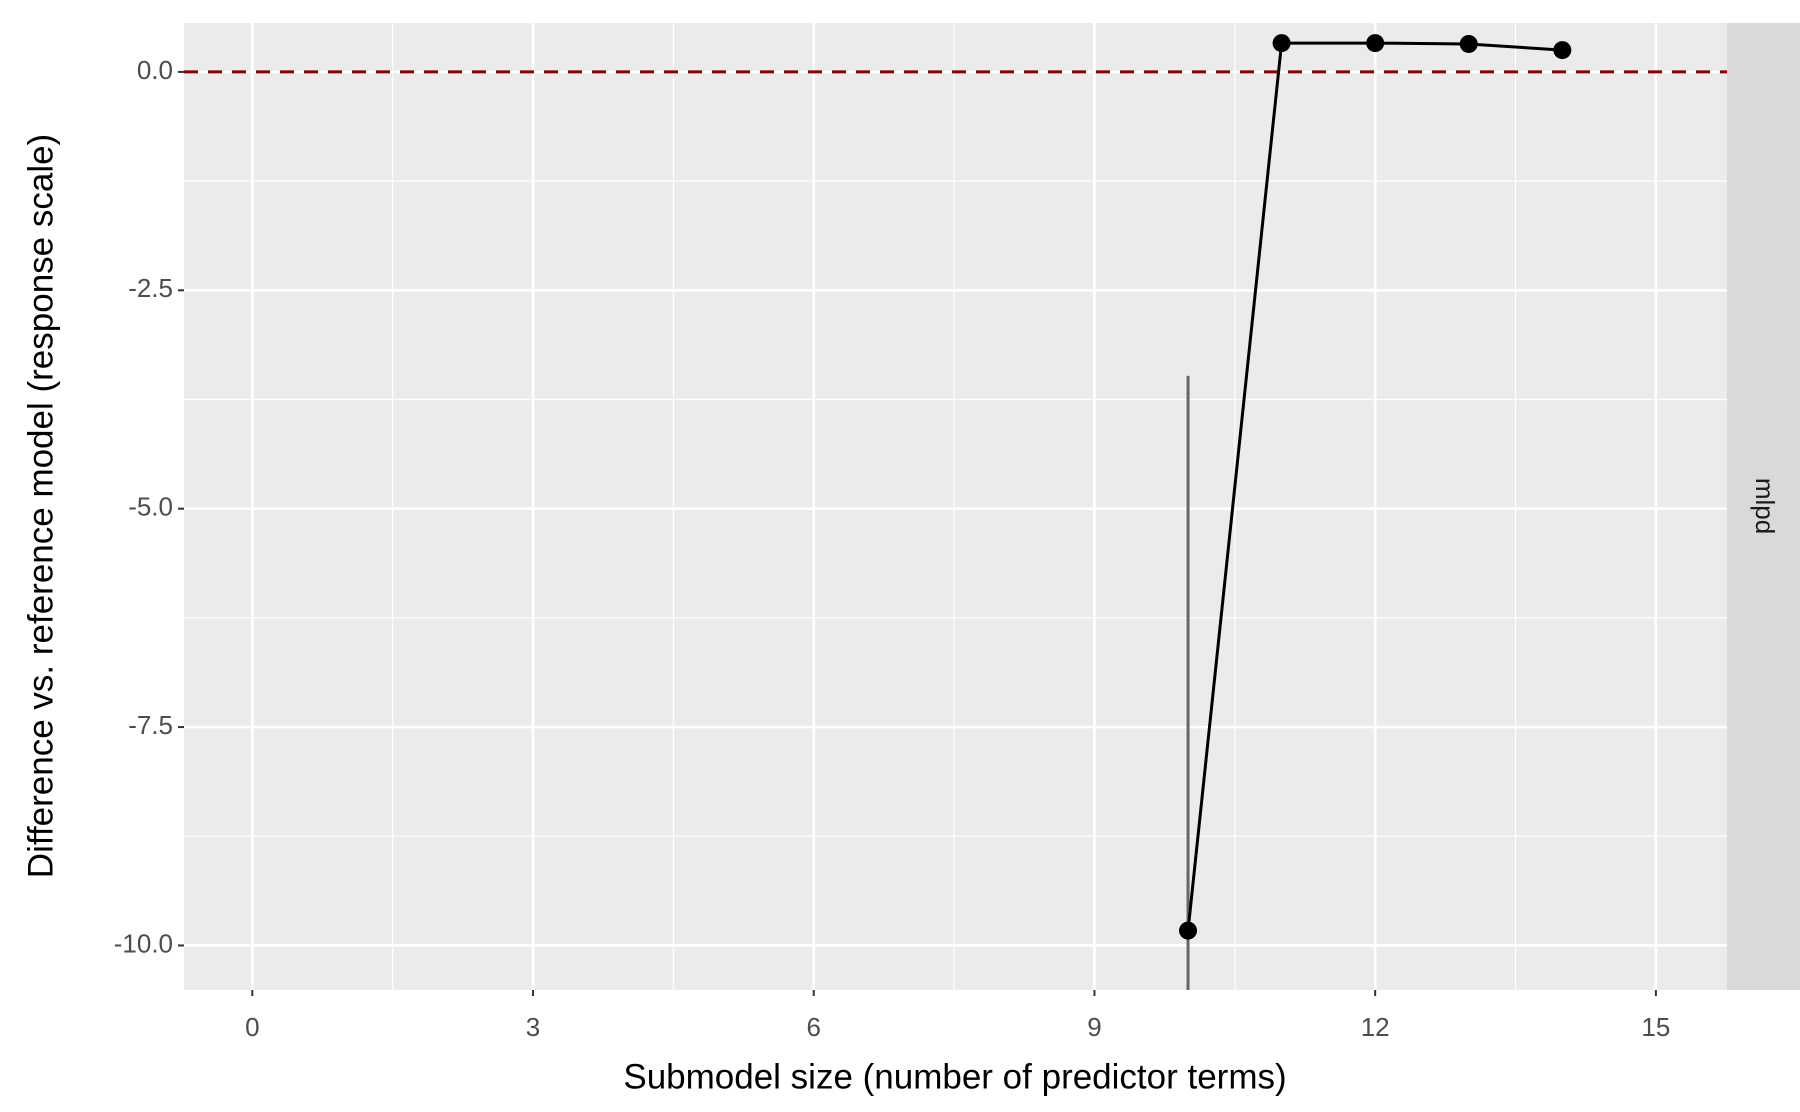  What do you see at coordinates (1094, 1027) in the screenshot?
I see `x-tick-label: 9` at bounding box center [1094, 1027].